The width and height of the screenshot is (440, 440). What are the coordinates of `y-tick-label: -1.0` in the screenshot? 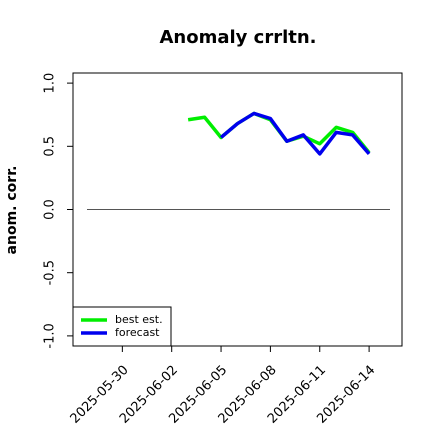 It's located at (50, 335).